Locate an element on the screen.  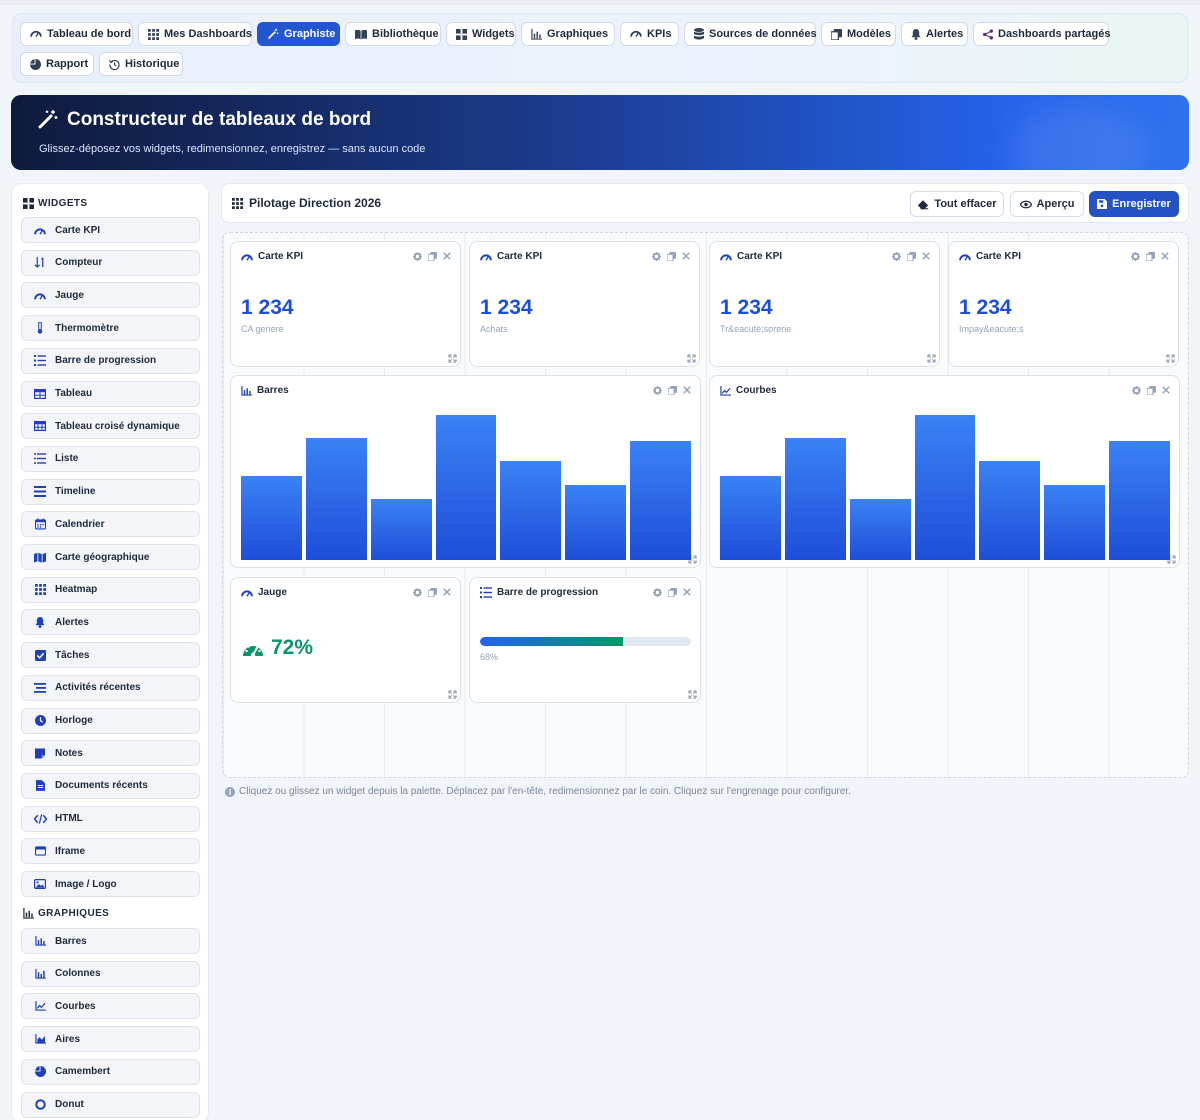
chart-line-icon is located at coordinates (40, 1006).